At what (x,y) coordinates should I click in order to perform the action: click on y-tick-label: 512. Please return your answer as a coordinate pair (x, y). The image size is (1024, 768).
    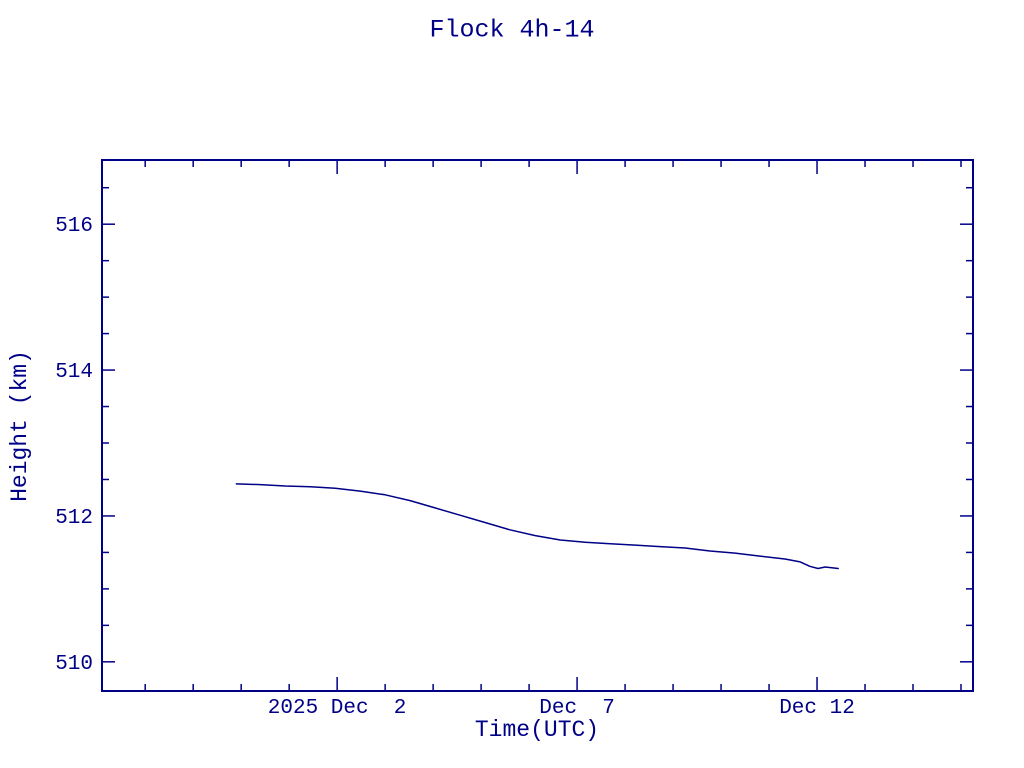
    Looking at the image, I should click on (74, 518).